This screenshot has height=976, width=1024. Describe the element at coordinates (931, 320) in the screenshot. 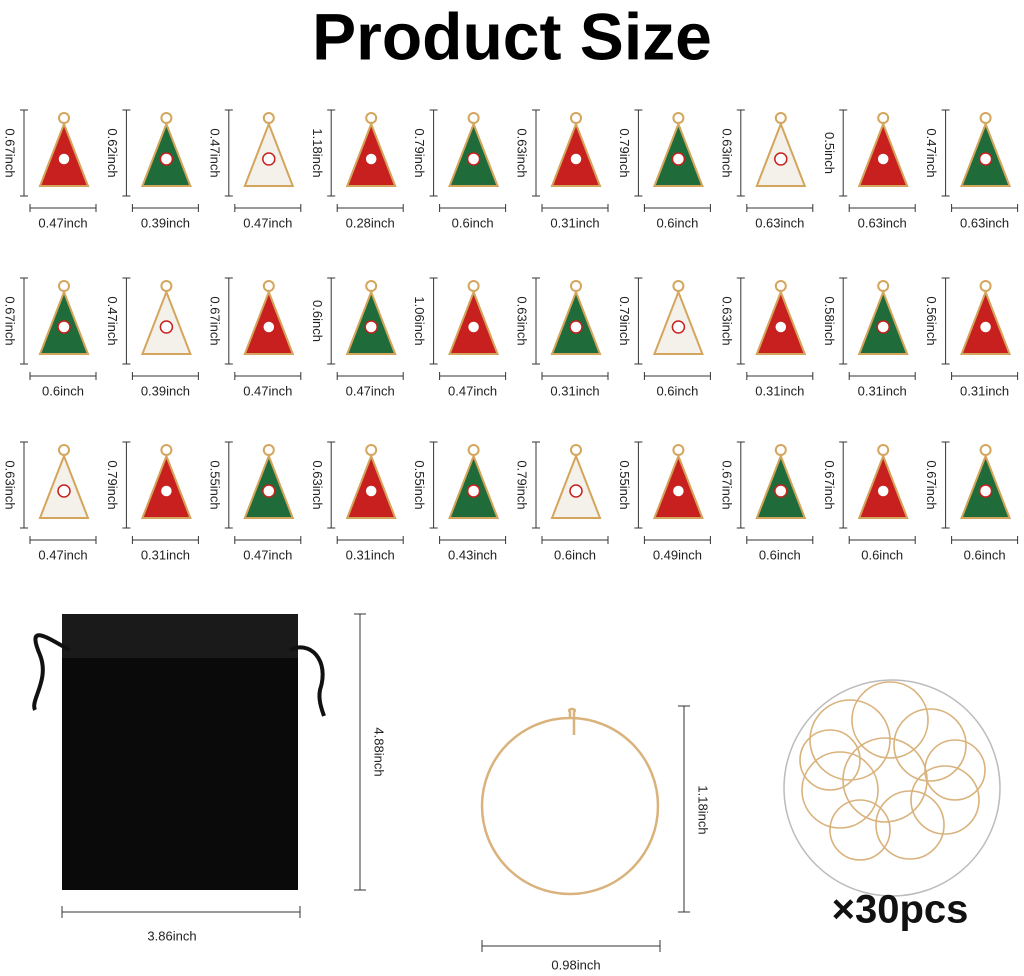

I see `charm-height: 0.56inch` at that location.